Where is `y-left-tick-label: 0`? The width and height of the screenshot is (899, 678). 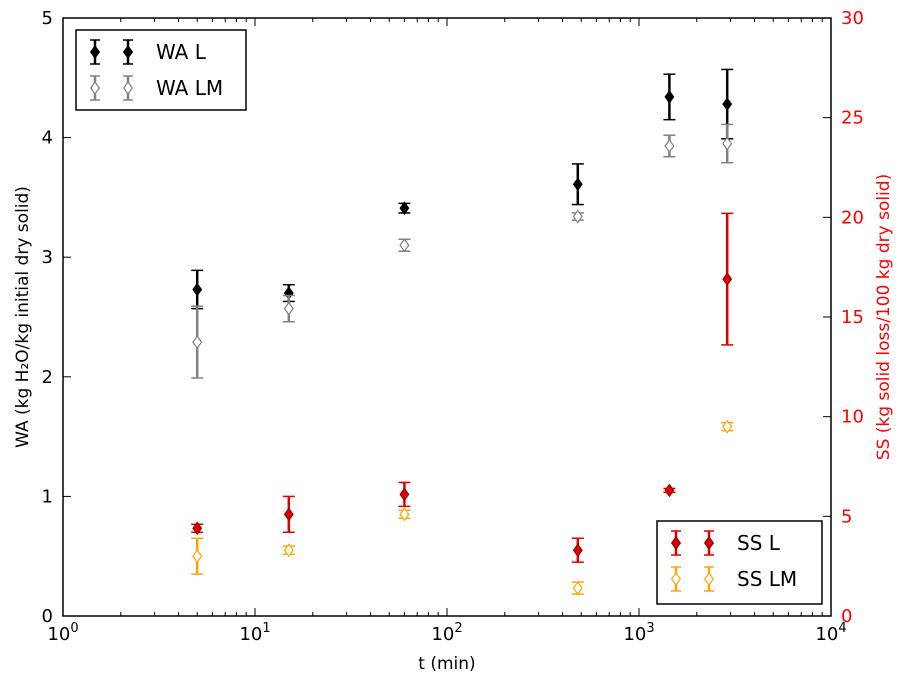
y-left-tick-label: 0 is located at coordinates (47, 616).